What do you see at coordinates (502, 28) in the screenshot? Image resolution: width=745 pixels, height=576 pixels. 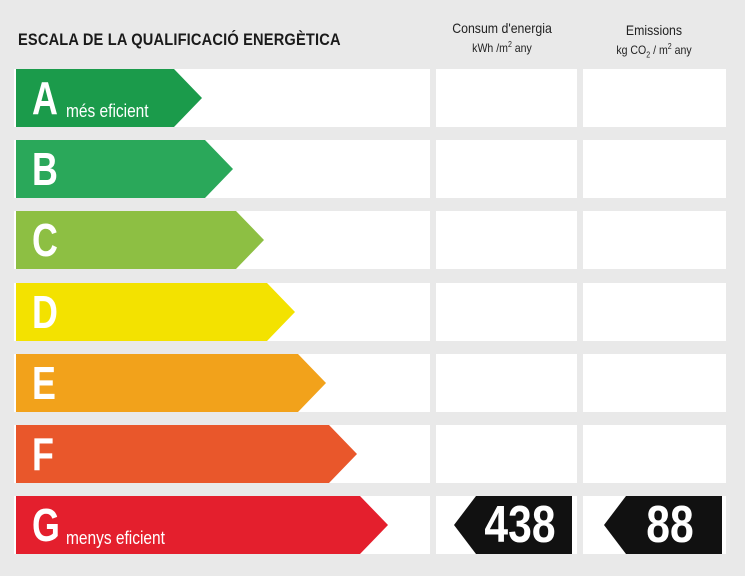 I see `consum-label: Consum d'energia` at bounding box center [502, 28].